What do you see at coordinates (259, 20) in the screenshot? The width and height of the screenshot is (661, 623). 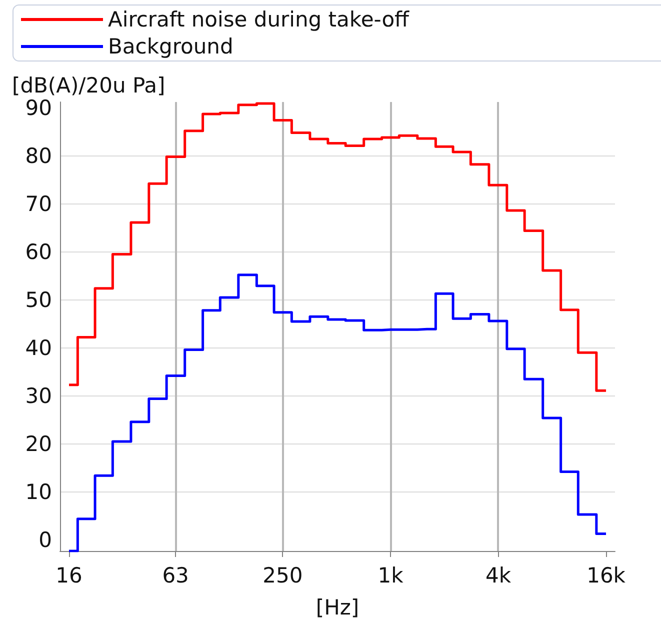 I see `legend-label: Aircraft noise during take-off` at bounding box center [259, 20].